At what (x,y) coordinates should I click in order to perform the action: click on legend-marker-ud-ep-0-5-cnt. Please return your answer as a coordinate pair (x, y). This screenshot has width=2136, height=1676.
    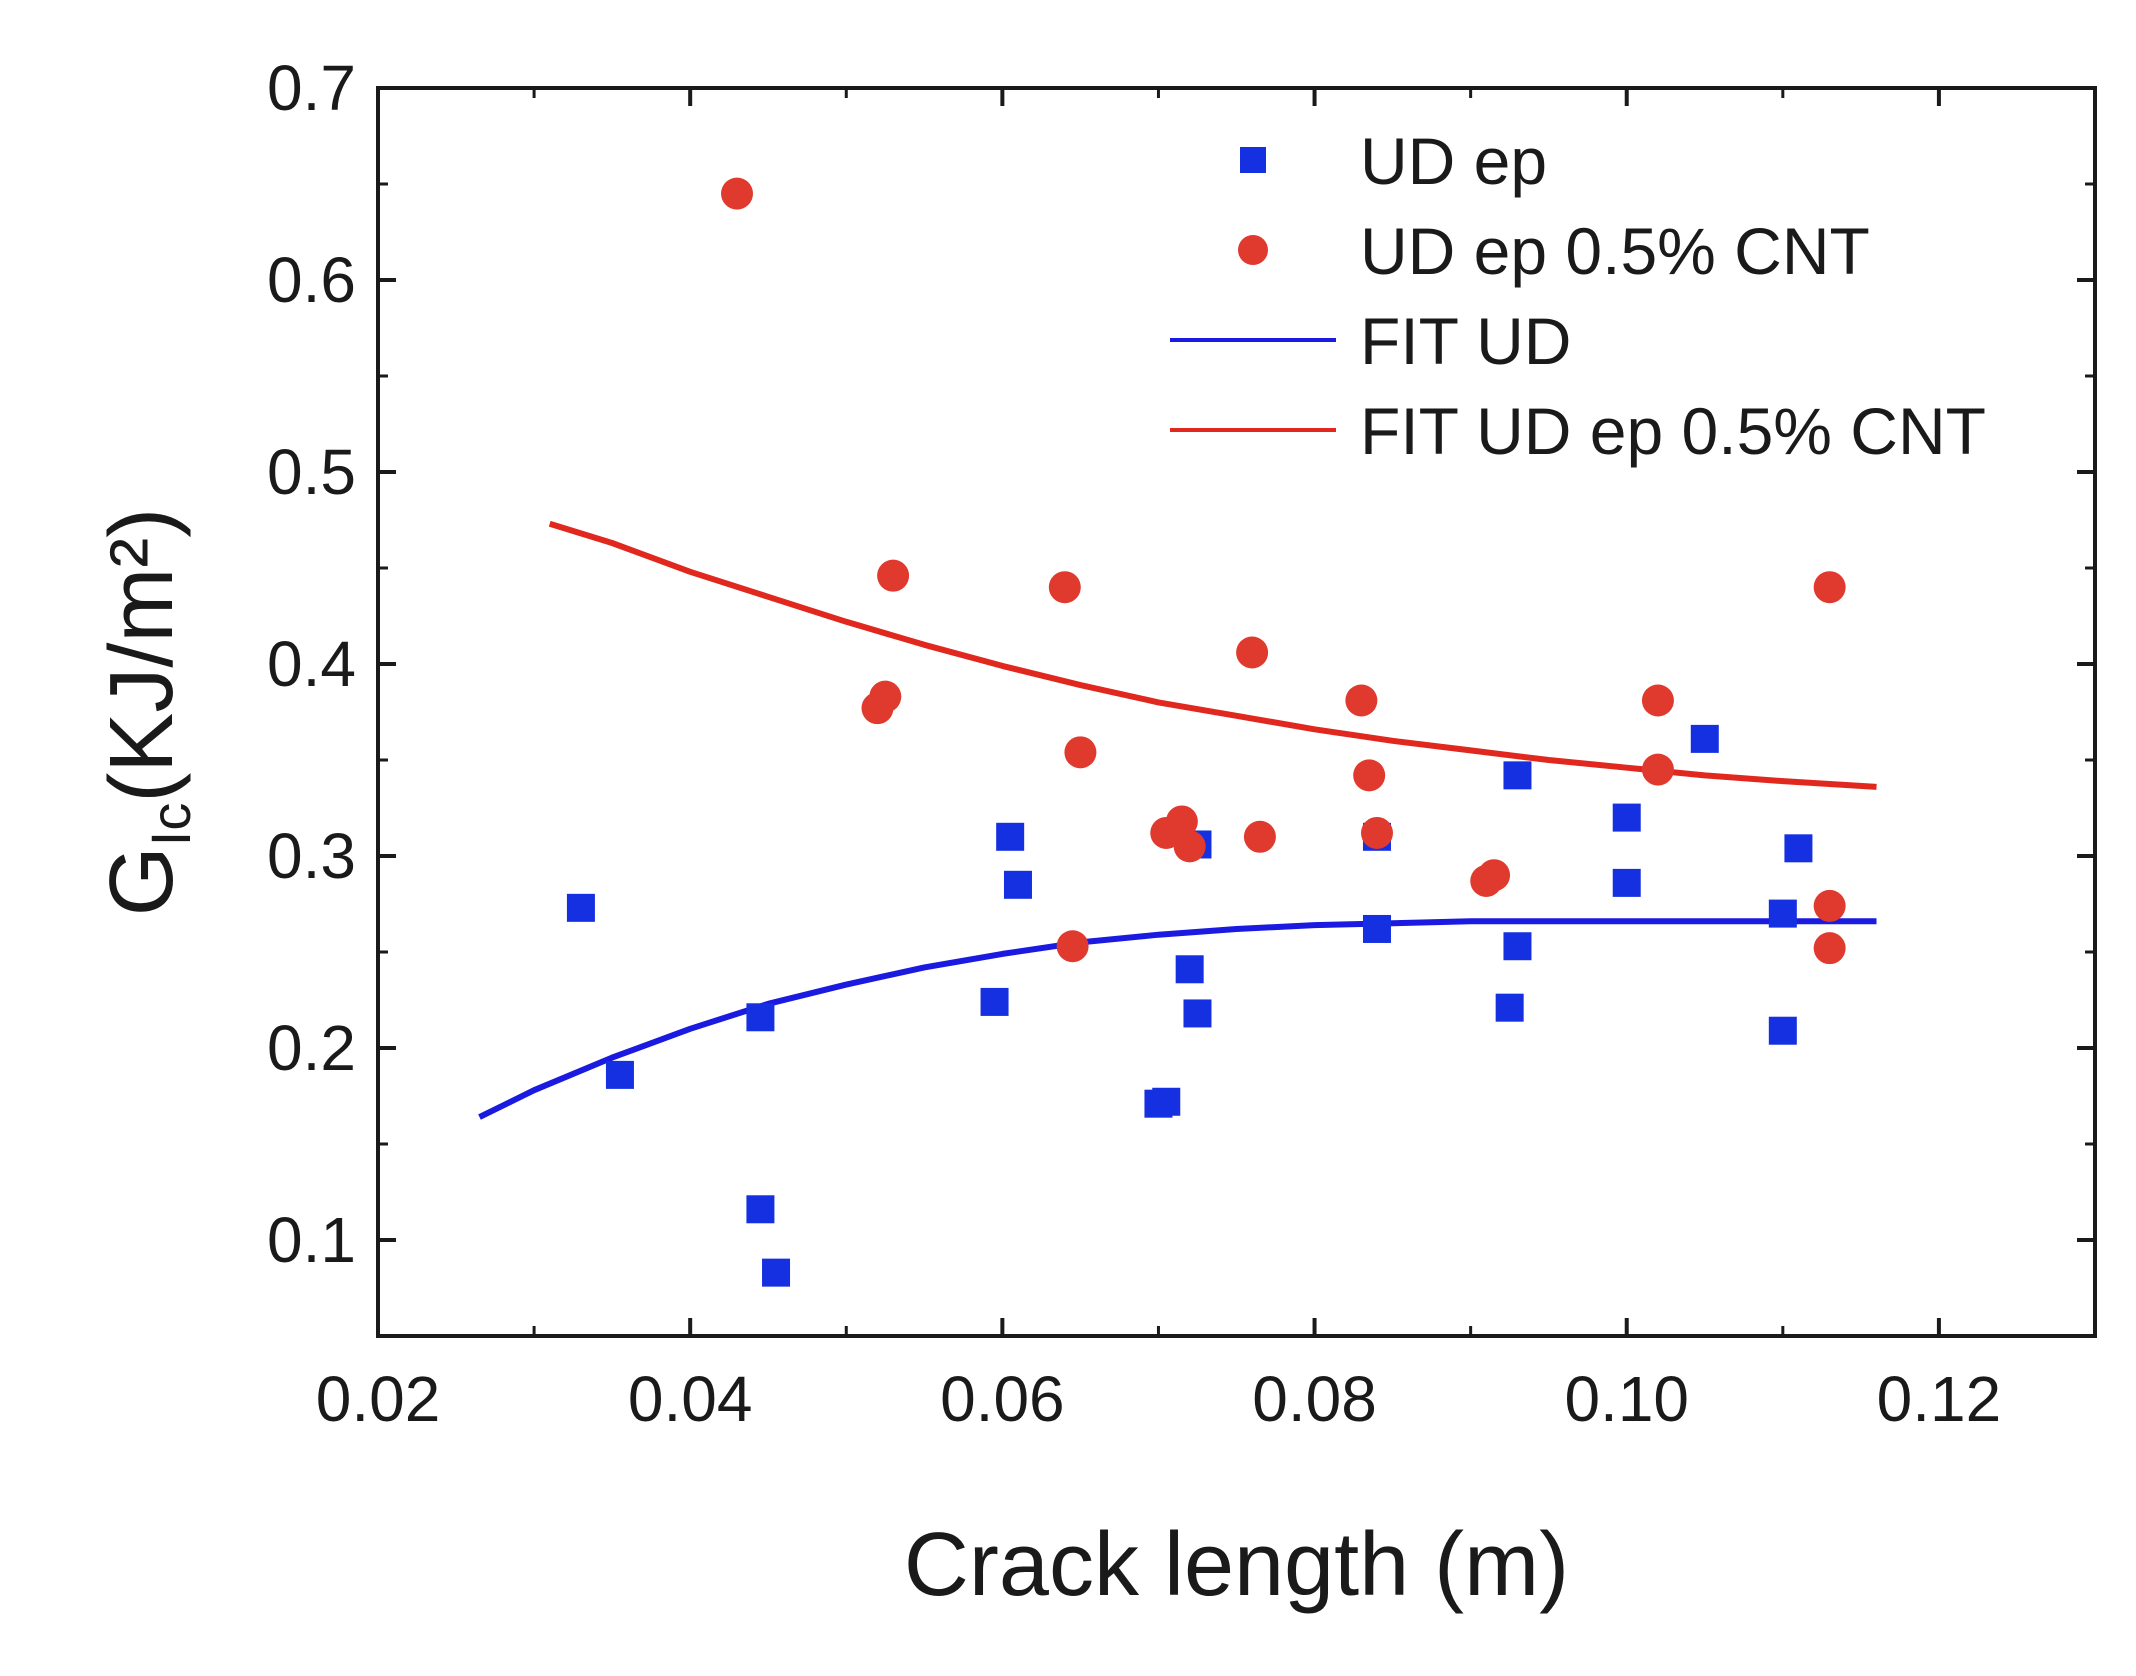
    Looking at the image, I should click on (1253, 250).